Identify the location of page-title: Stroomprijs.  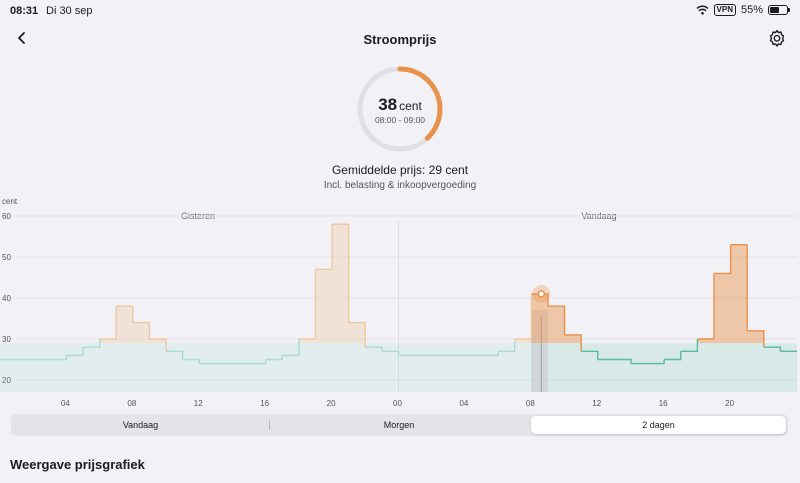
(400, 39).